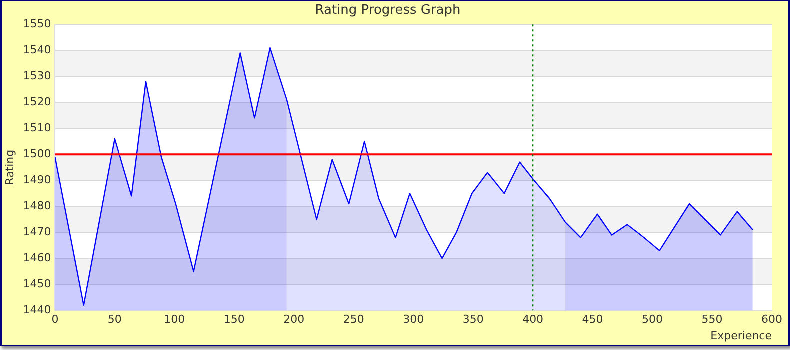  What do you see at coordinates (234, 319) in the screenshot?
I see `x-tick-label: 150` at bounding box center [234, 319].